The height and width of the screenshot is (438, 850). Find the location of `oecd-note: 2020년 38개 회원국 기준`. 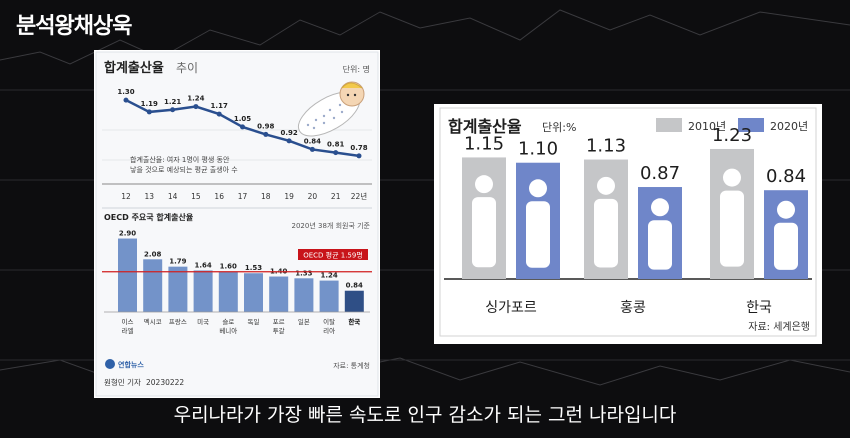

oecd-note: 2020년 38개 회원국 기준 is located at coordinates (331, 225).